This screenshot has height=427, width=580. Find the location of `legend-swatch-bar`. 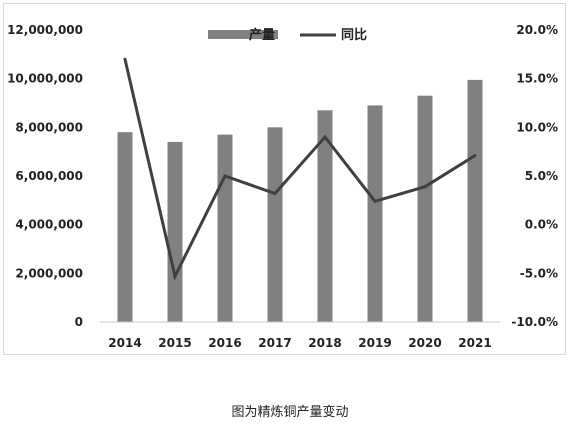

legend-swatch-bar is located at coordinates (243, 34).